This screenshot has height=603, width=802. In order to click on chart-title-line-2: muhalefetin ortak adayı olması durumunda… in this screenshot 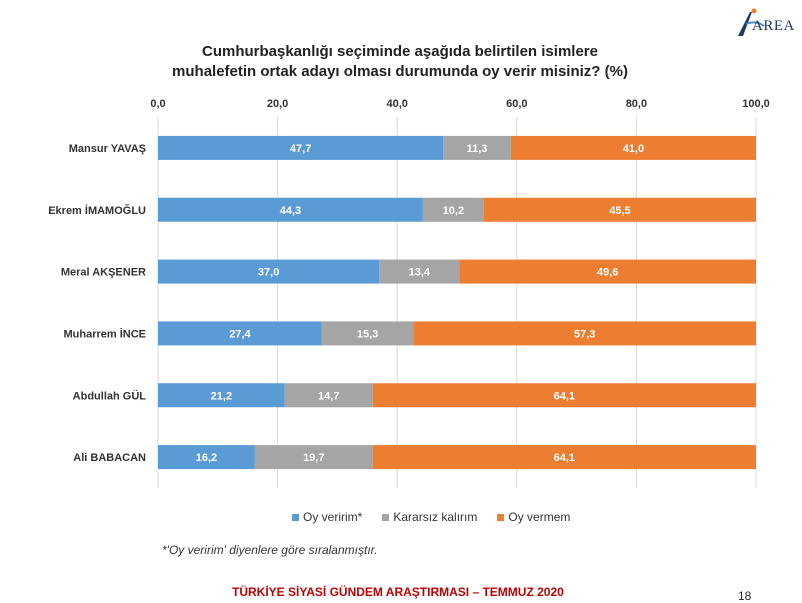, I will do `click(400, 71)`.